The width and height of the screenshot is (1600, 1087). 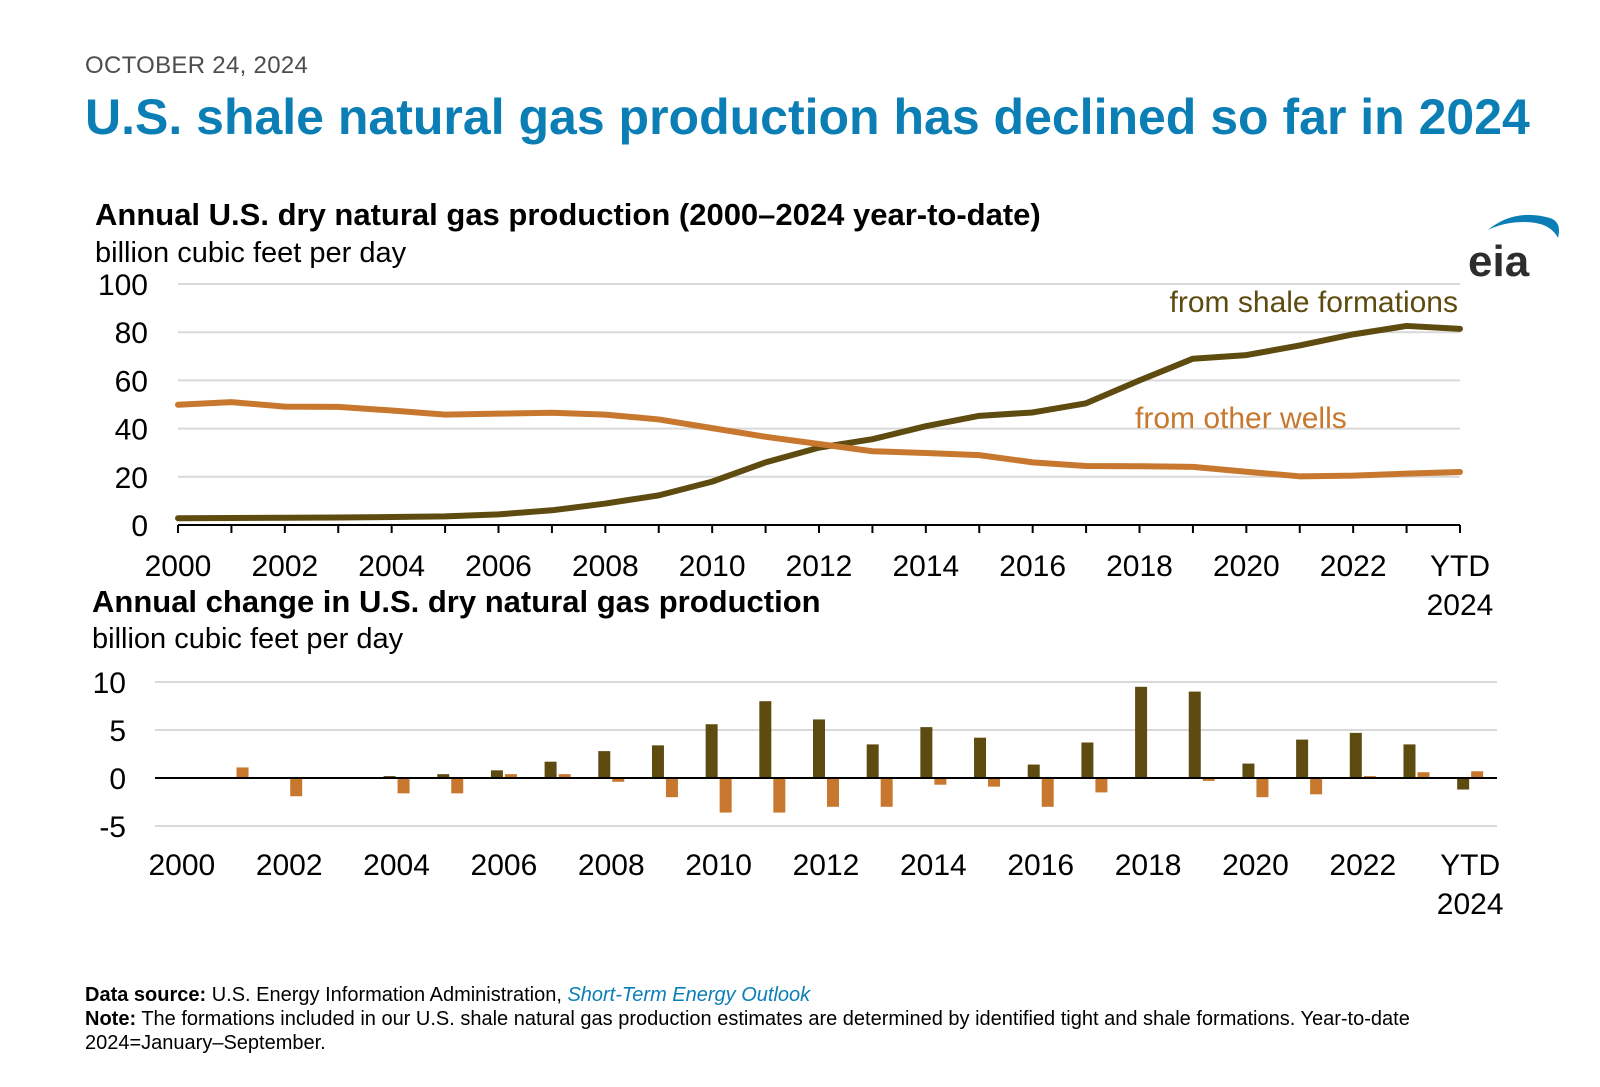 What do you see at coordinates (109, 683) in the screenshot?
I see `y-tick-label: 10` at bounding box center [109, 683].